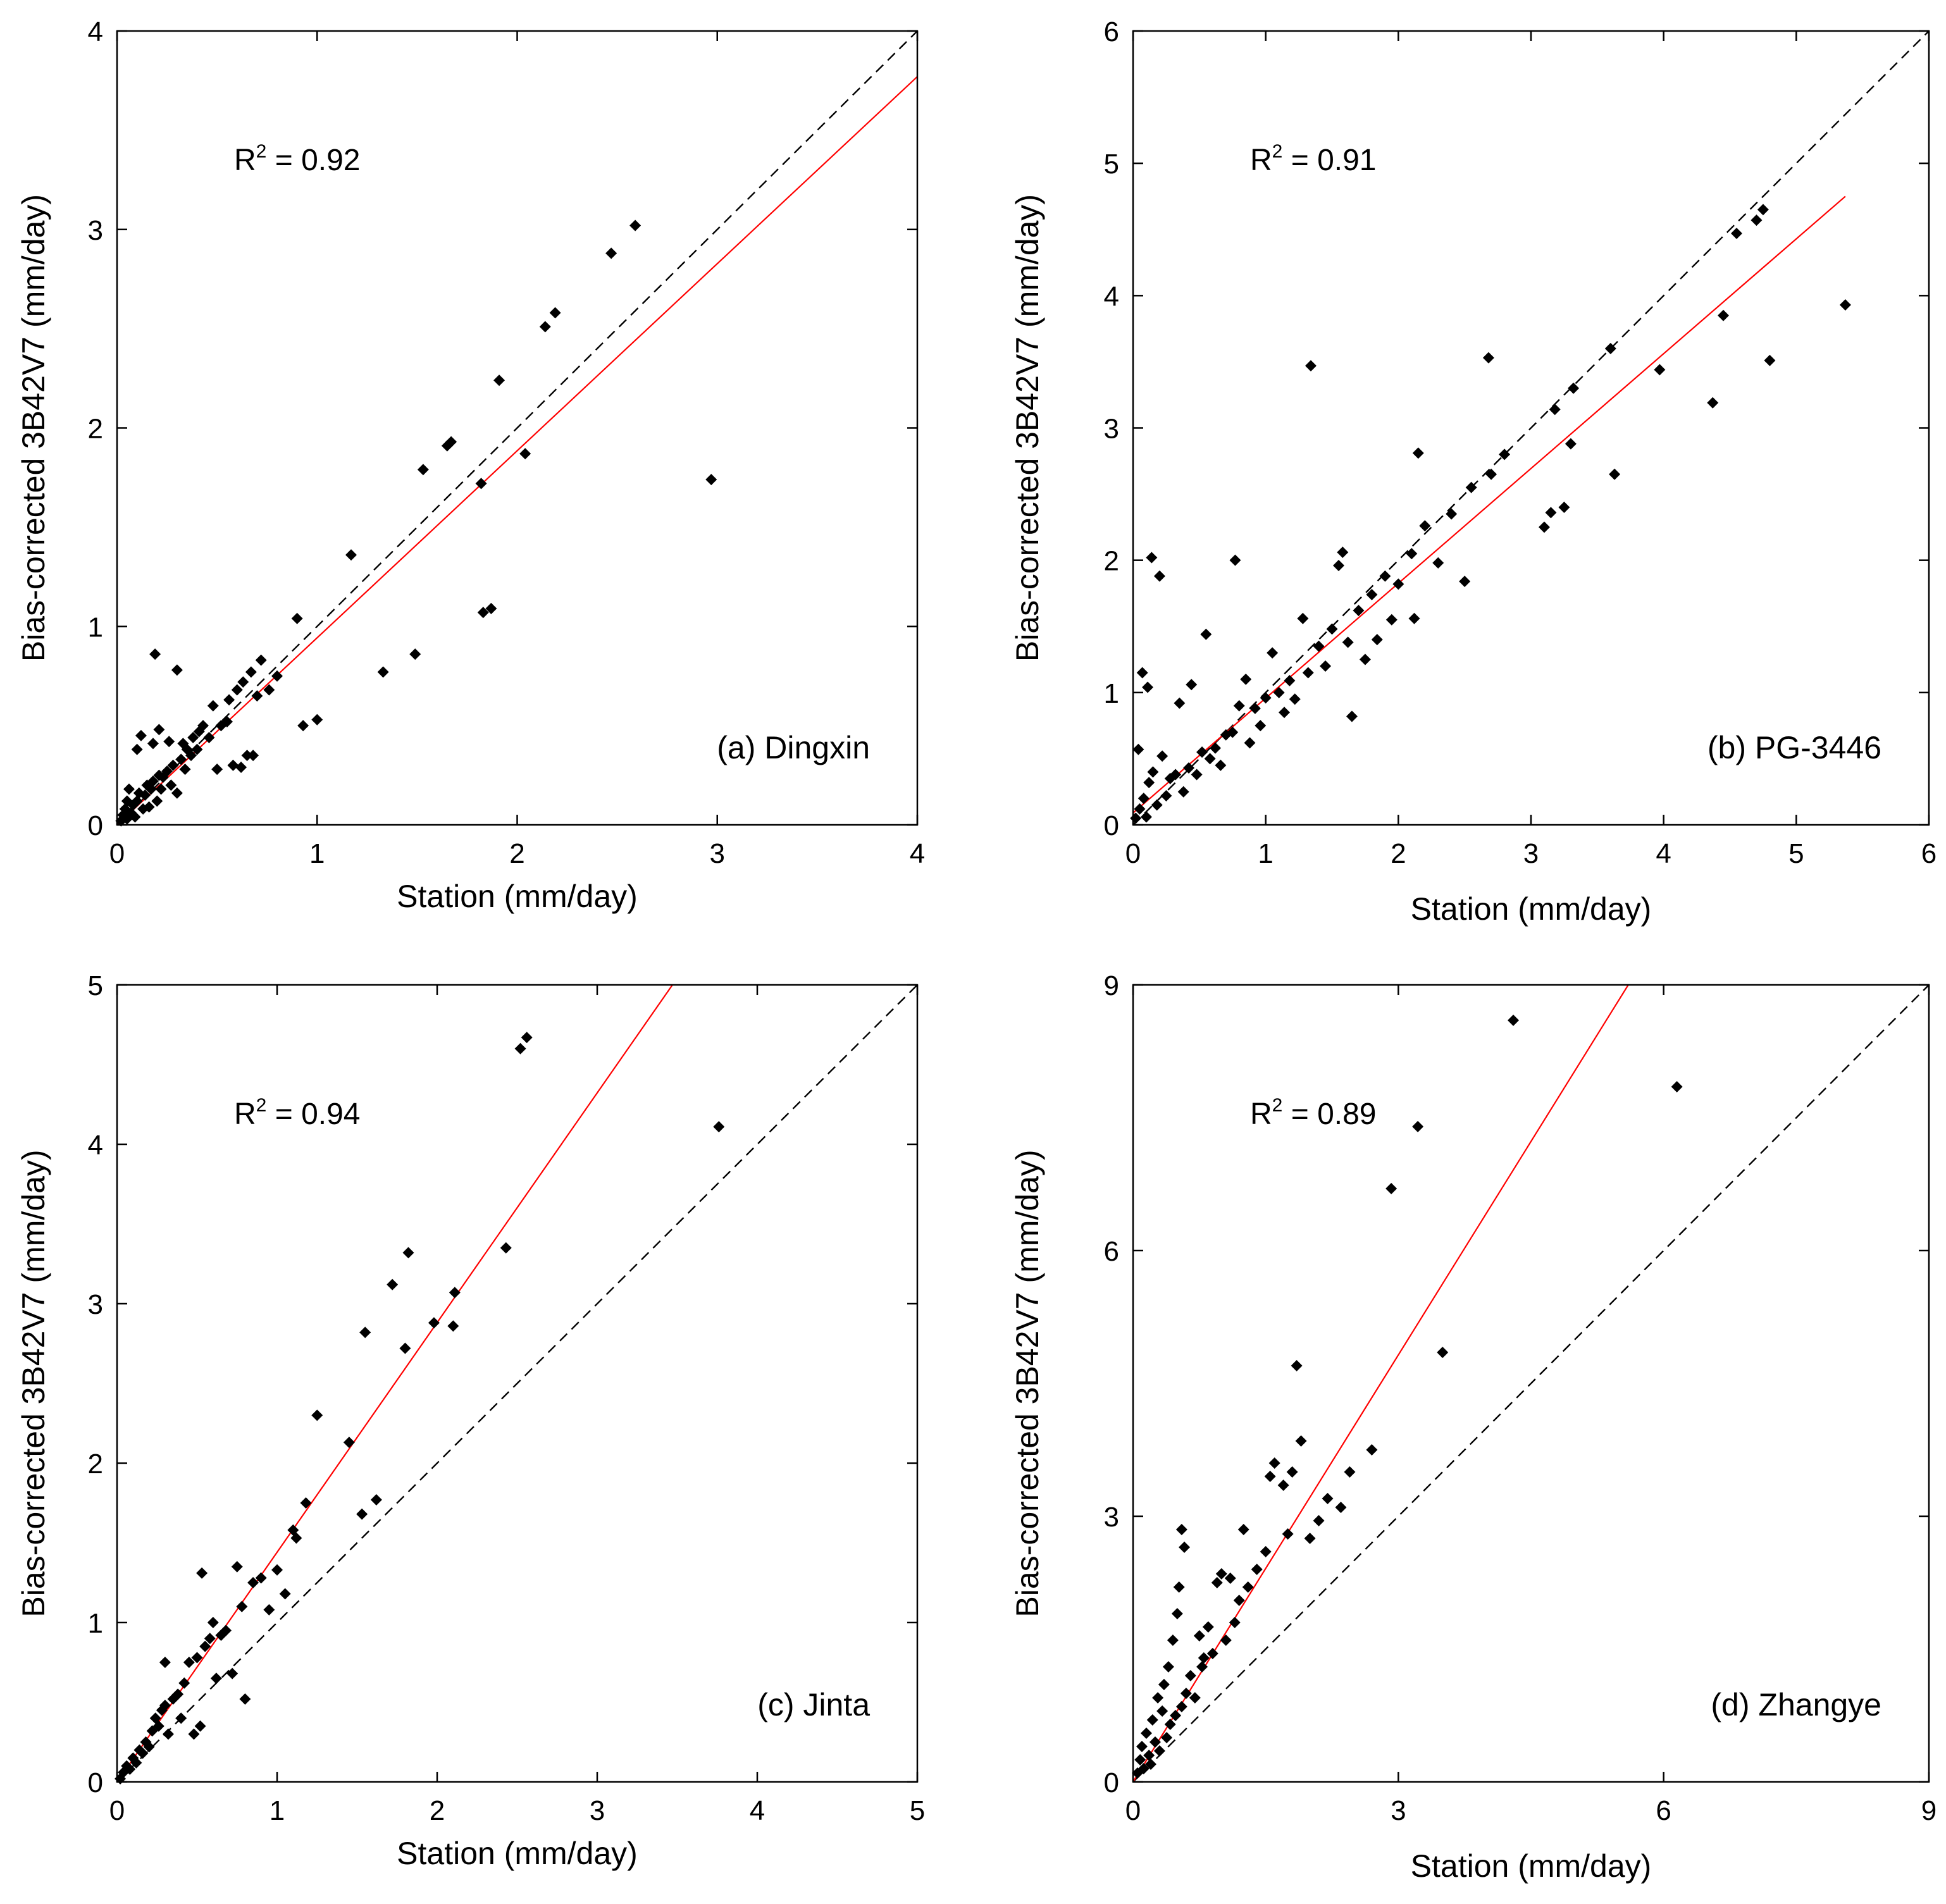 The width and height of the screenshot is (1946, 1904). What do you see at coordinates (261, 1105) in the screenshot?
I see `r-squared-superscript: 2` at bounding box center [261, 1105].